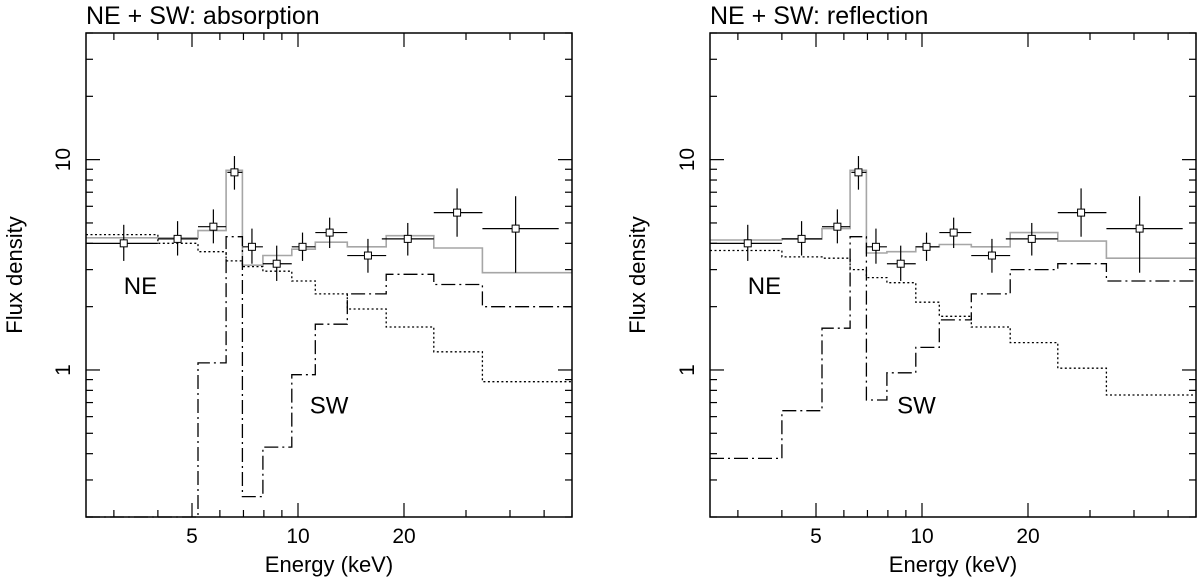  What do you see at coordinates (203, 16) in the screenshot?
I see `panel-title: NE + SW: absorption` at bounding box center [203, 16].